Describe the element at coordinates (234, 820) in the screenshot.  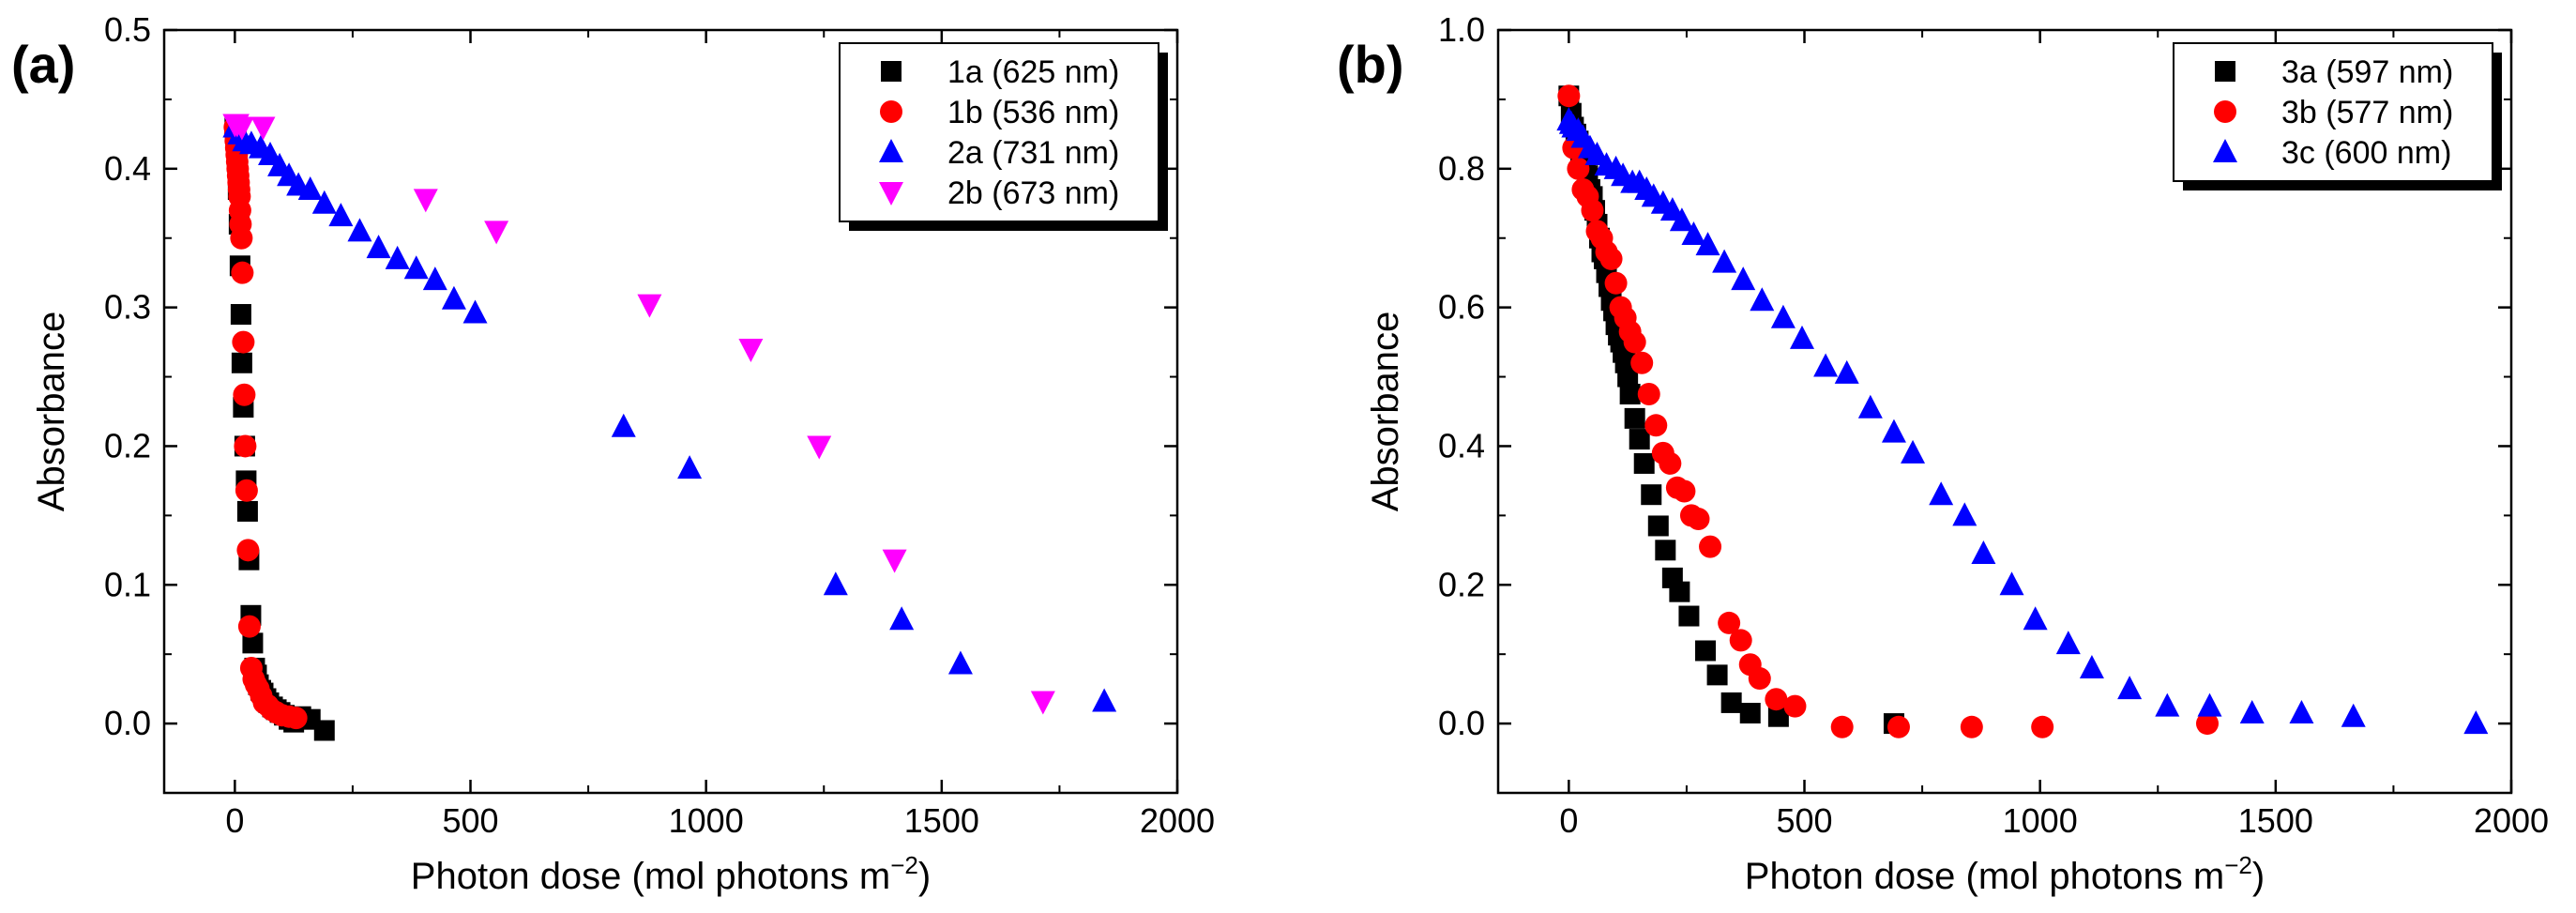
I see `x-tick-label: 0` at that location.